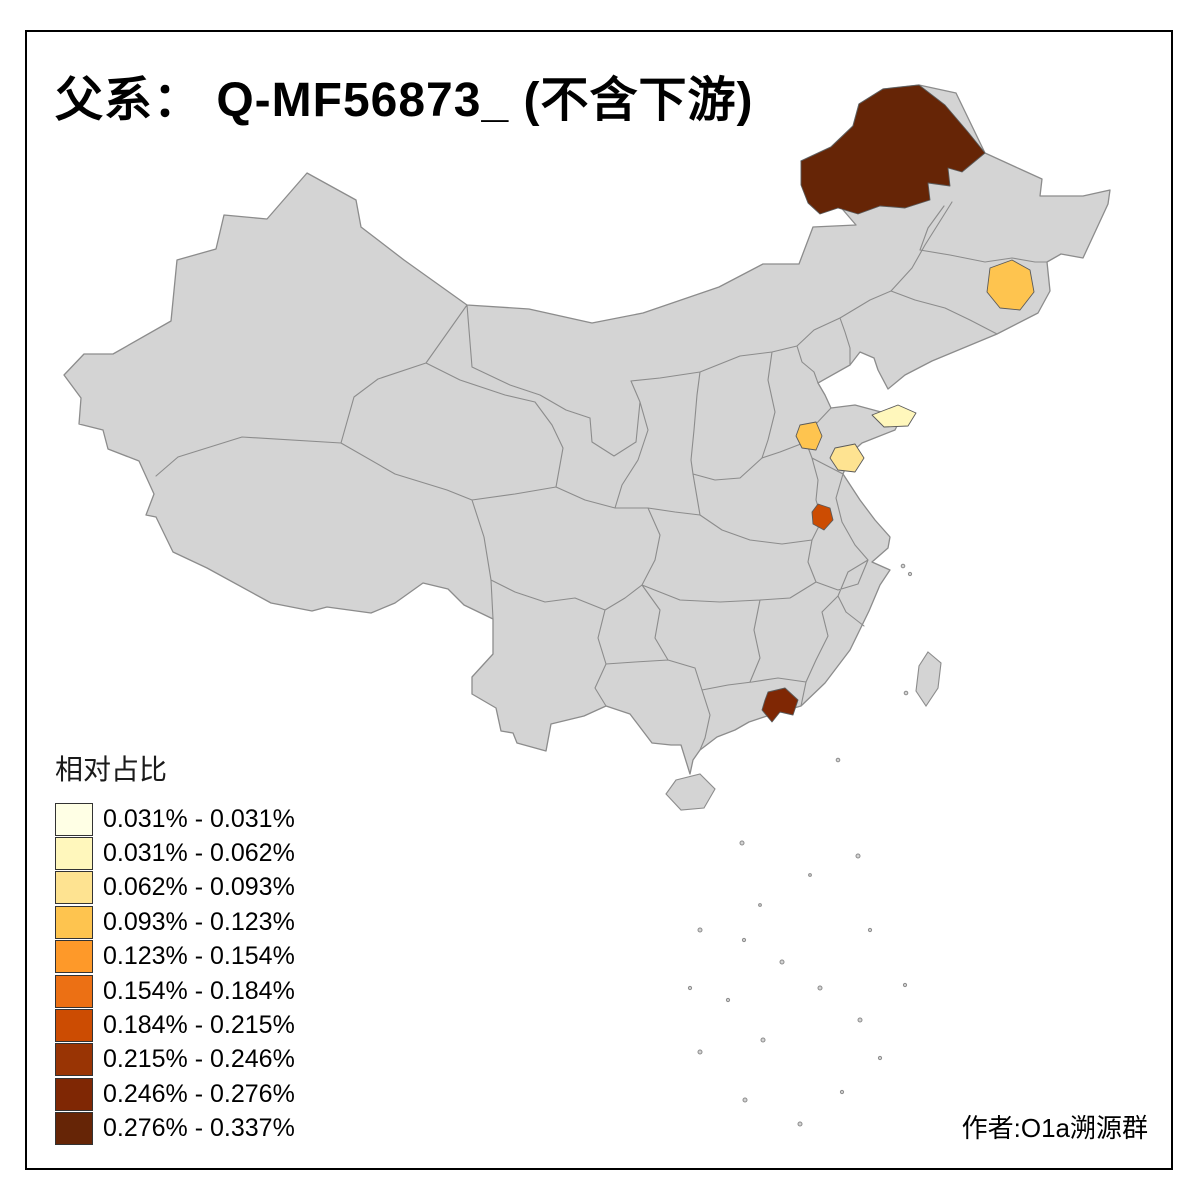  I want to click on islands, so click(803, 845).